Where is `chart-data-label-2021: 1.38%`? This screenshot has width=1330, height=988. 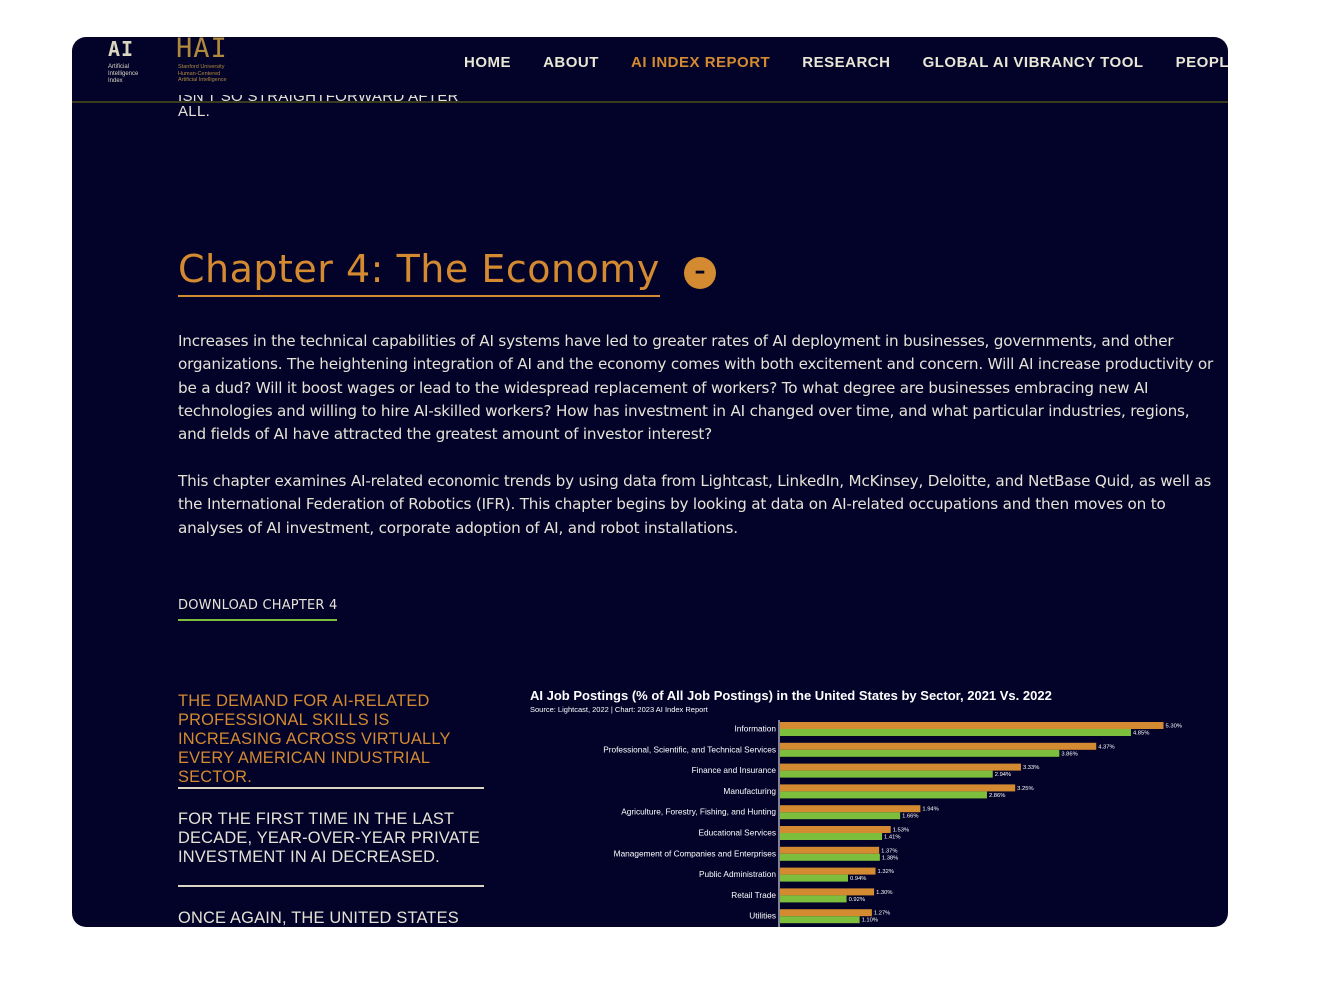 chart-data-label-2021: 1.38% is located at coordinates (890, 858).